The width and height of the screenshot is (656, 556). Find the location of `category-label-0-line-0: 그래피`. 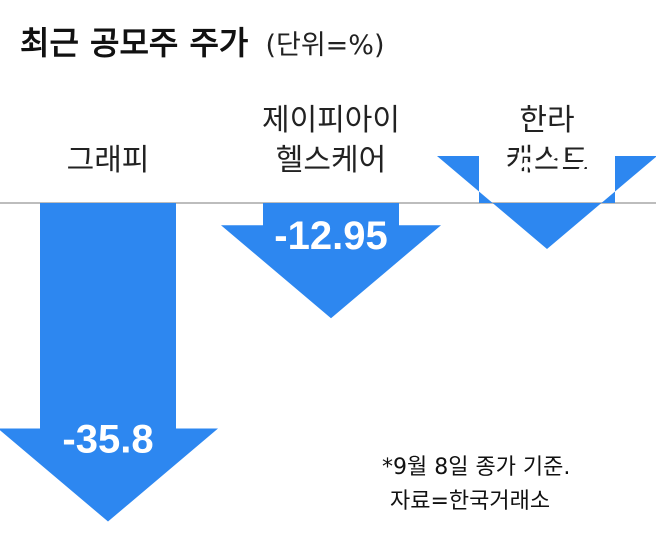

category-label-0-line-0: 그래피 is located at coordinates (108, 160).